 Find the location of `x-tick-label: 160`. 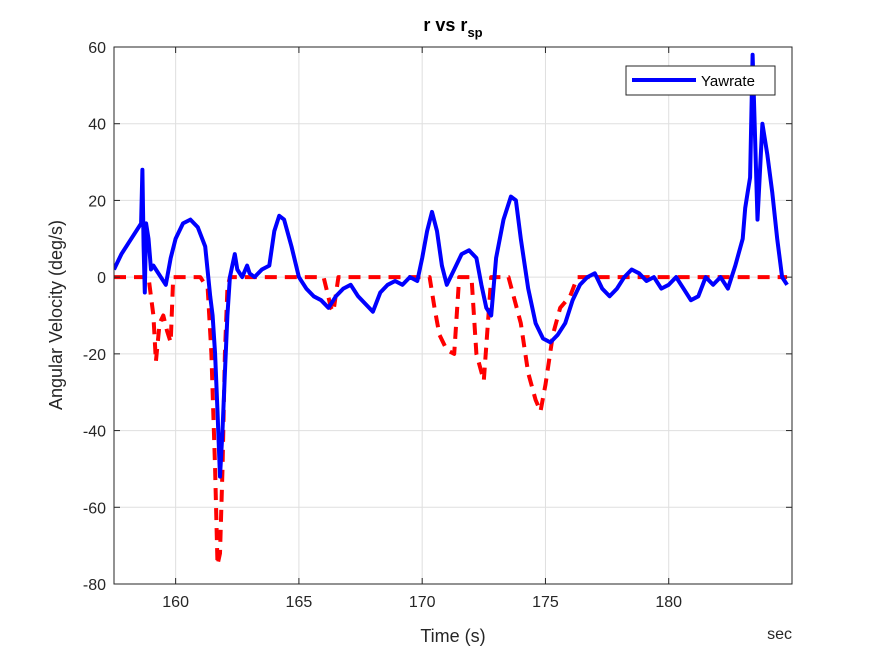

x-tick-label: 160 is located at coordinates (175, 602).